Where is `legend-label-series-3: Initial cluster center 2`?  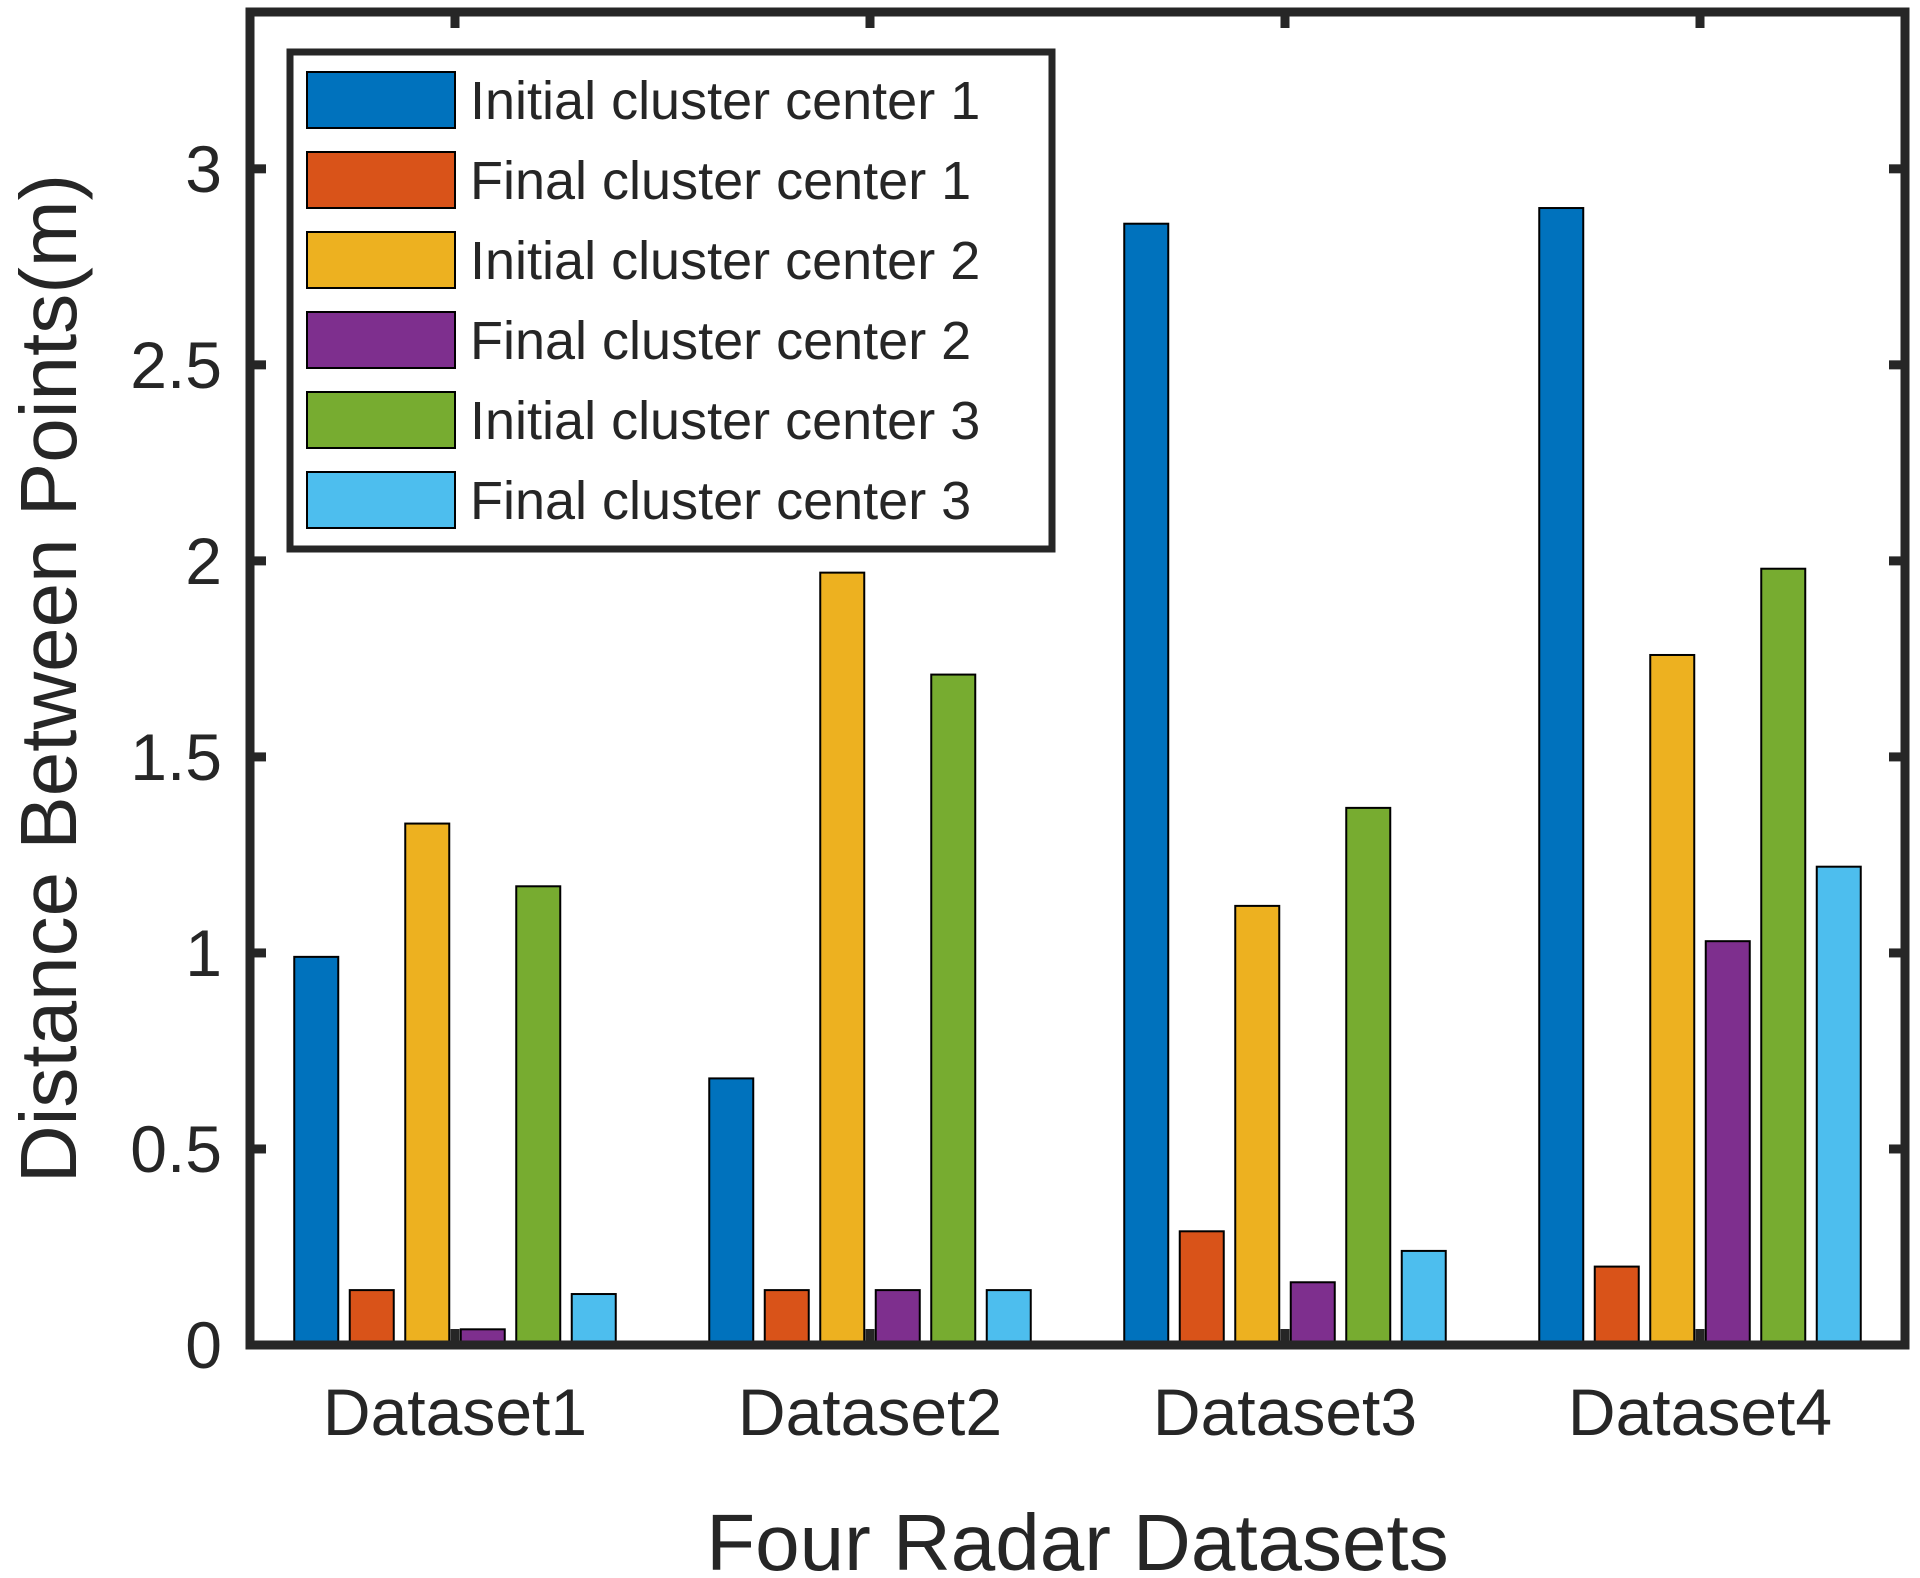
legend-label-series-3: Initial cluster center 2 is located at coordinates (725, 261).